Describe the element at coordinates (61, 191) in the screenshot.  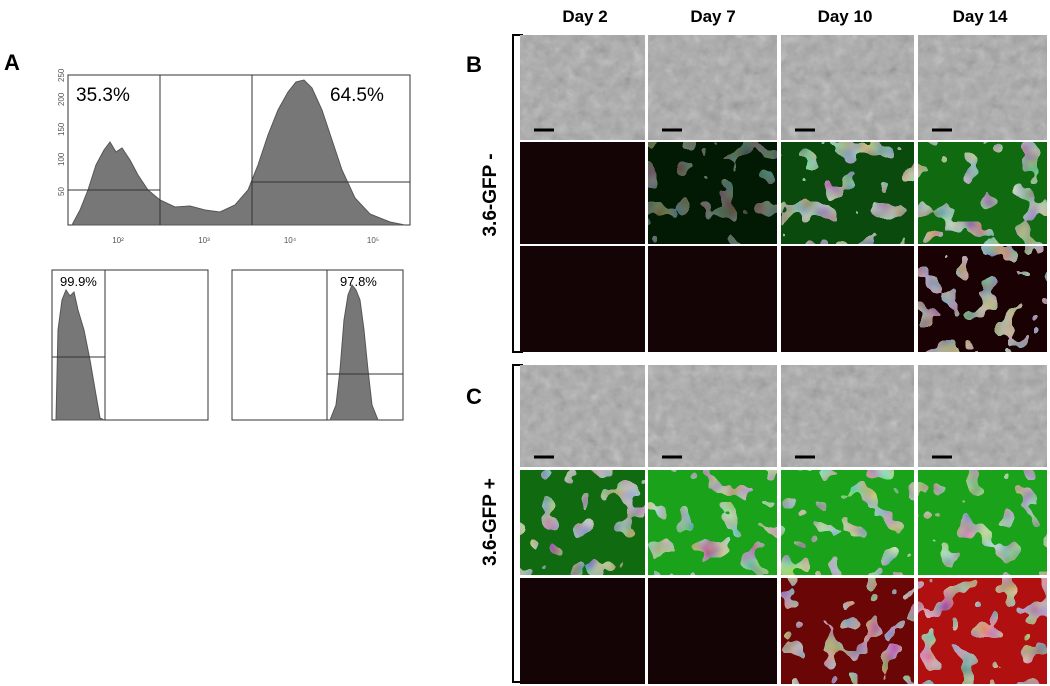
I see `y-tick-label: 50` at that location.